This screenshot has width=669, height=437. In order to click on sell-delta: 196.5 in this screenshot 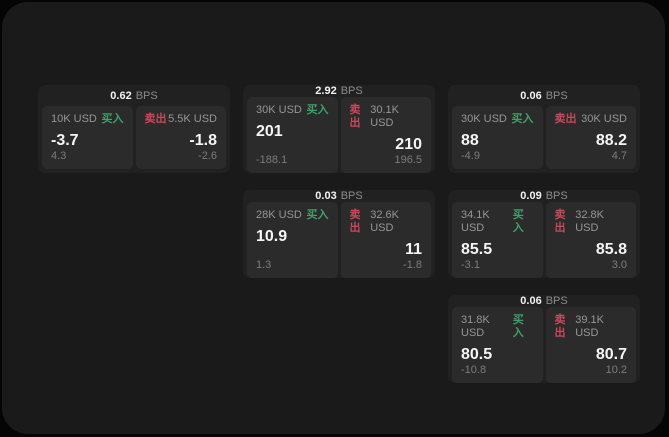, I will do `click(408, 160)`.